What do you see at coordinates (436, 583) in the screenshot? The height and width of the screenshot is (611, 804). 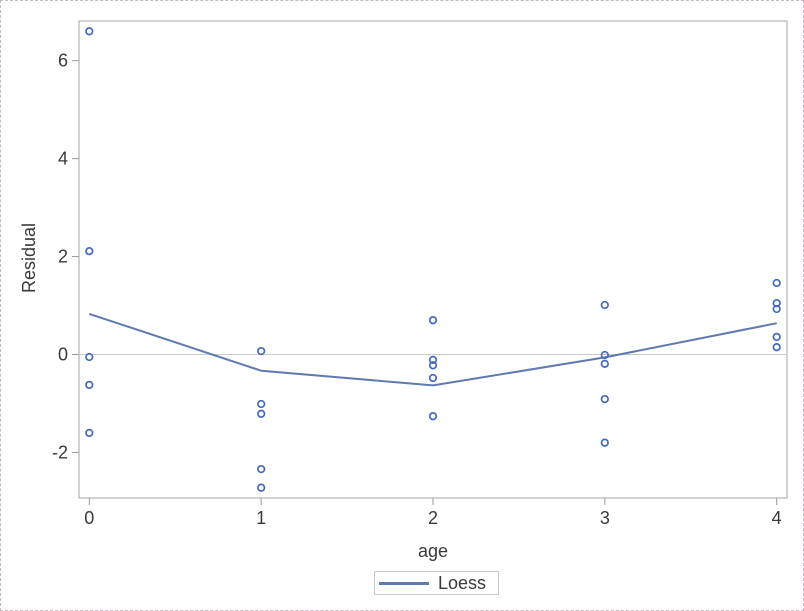 I see `legend-box: Loess` at bounding box center [436, 583].